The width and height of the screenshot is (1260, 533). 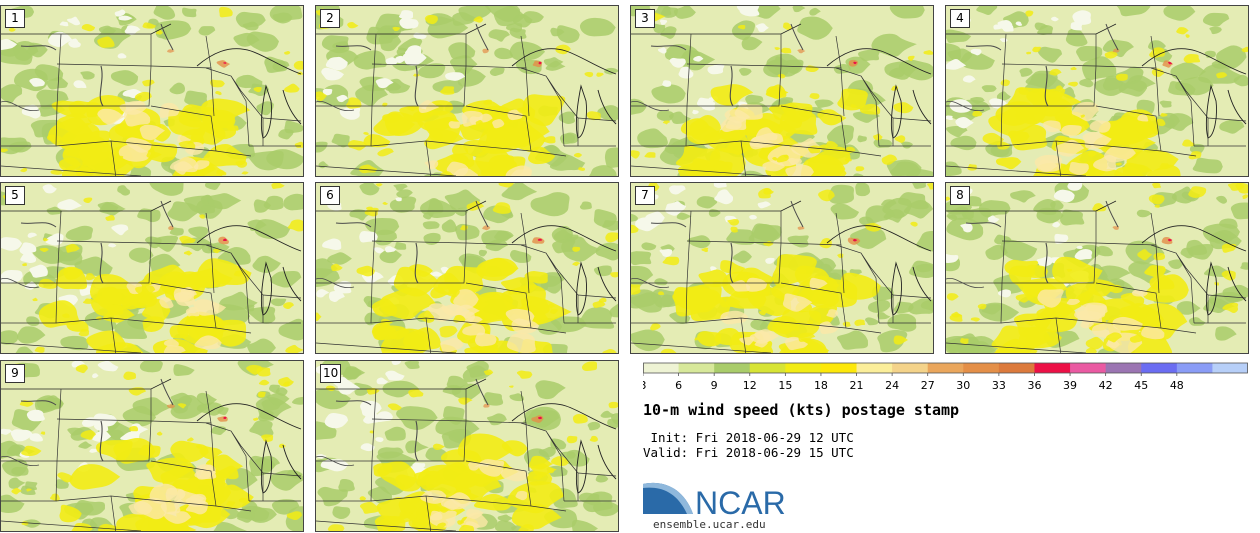 I want to click on member-number: 2, so click(x=330, y=18).